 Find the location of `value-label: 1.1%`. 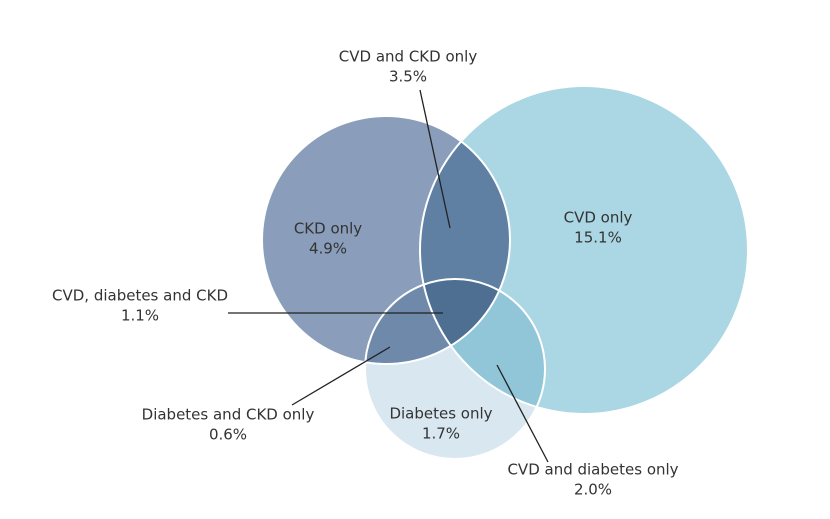

value-label: 1.1% is located at coordinates (140, 316).